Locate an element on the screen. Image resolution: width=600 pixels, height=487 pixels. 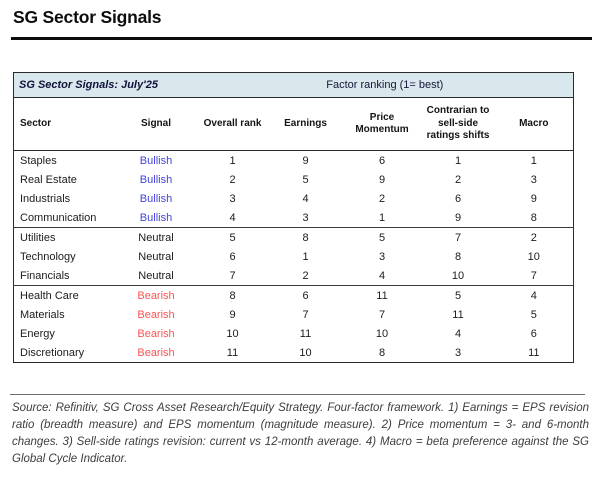
sector-name: Discretionary is located at coordinates (52, 352).